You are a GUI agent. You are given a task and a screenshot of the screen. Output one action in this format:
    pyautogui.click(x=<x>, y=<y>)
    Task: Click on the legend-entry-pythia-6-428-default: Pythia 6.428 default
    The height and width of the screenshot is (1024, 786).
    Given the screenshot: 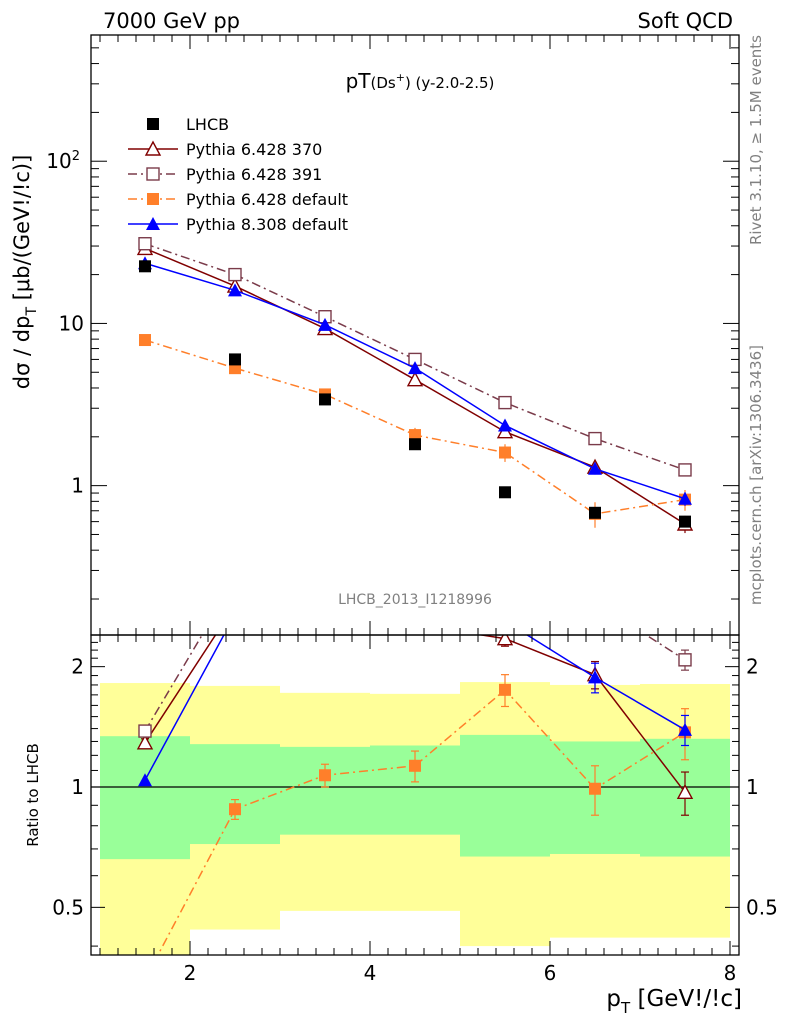 What is the action you would take?
    pyautogui.click(x=238, y=199)
    